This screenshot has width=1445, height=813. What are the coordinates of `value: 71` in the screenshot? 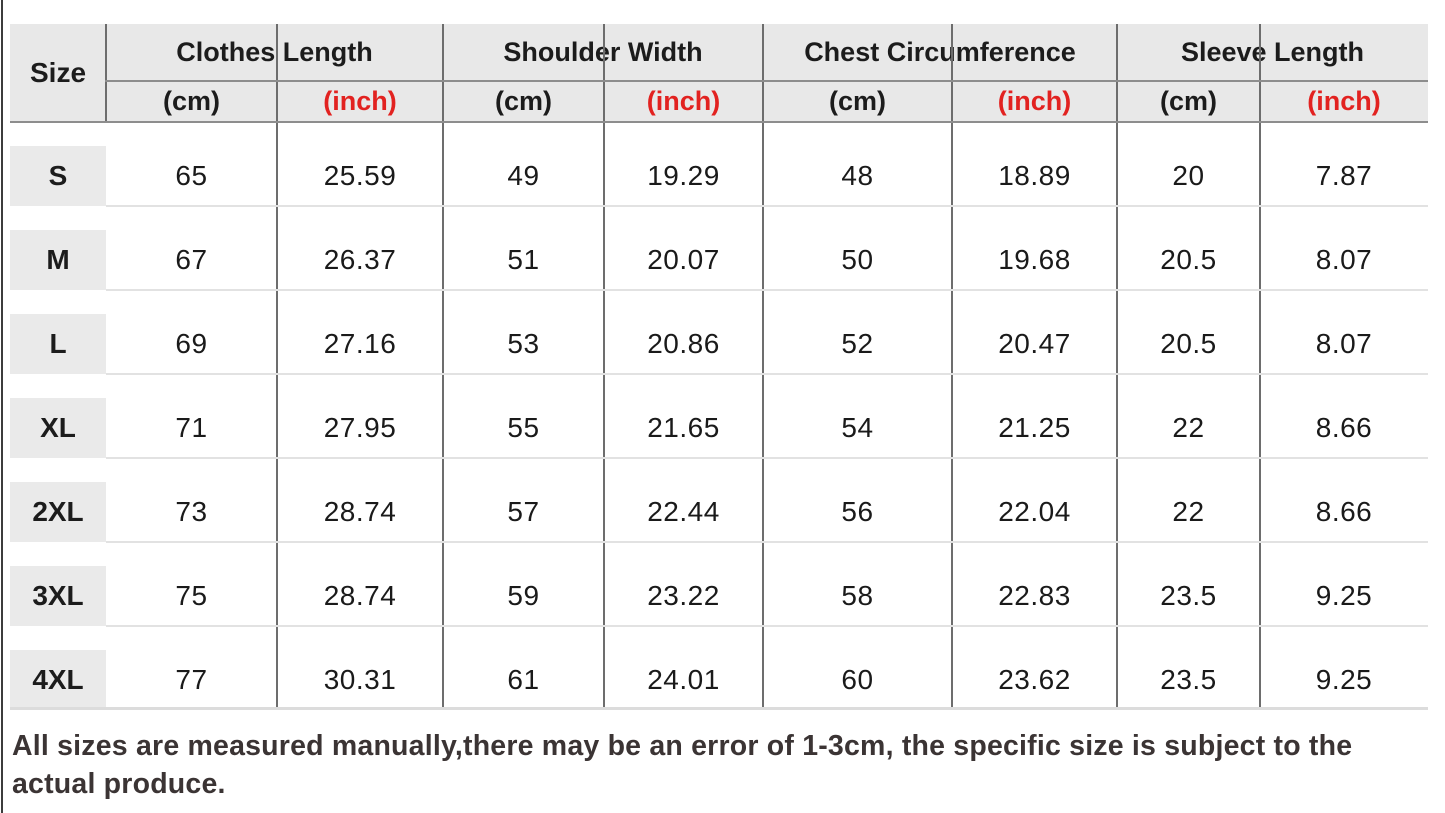 It's located at (191, 427).